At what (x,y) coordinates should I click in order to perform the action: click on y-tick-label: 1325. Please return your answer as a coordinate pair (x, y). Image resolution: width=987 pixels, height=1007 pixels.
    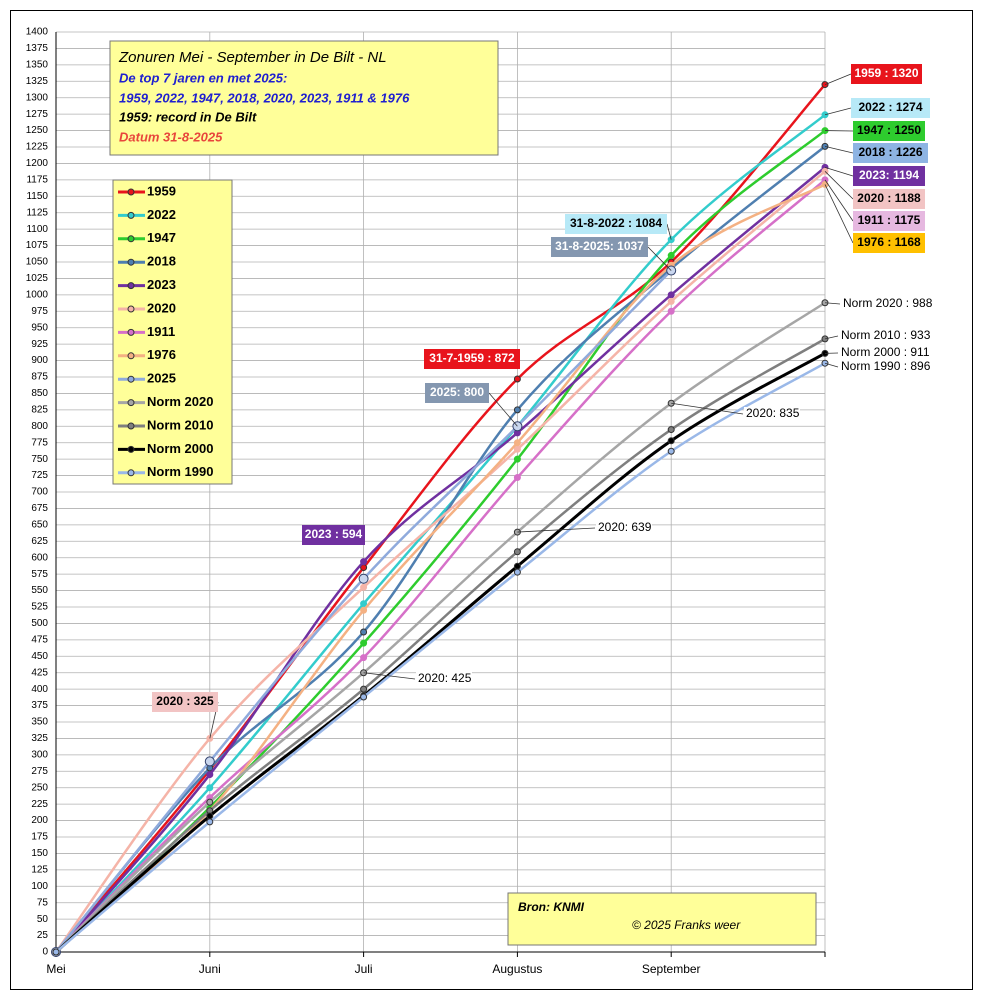
    Looking at the image, I should click on (37, 81).